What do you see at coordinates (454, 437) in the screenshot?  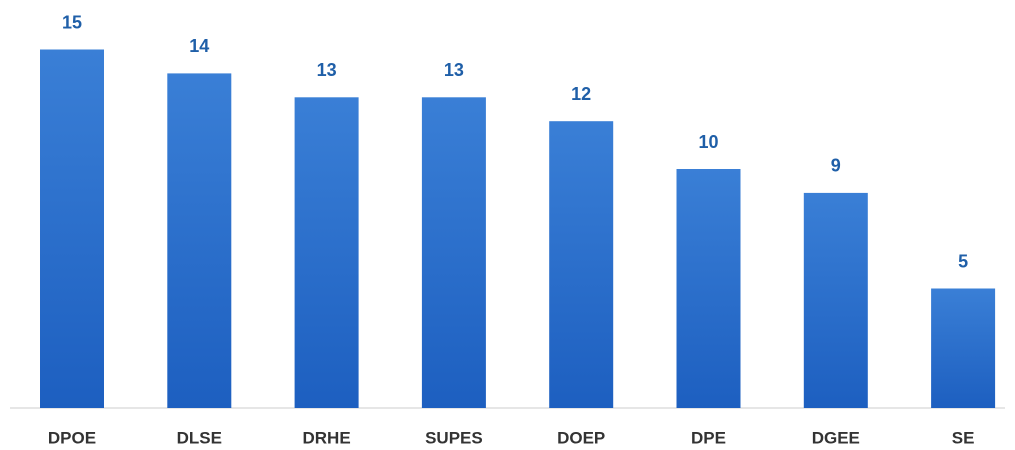 I see `x-tick-label: SUPES` at bounding box center [454, 437].